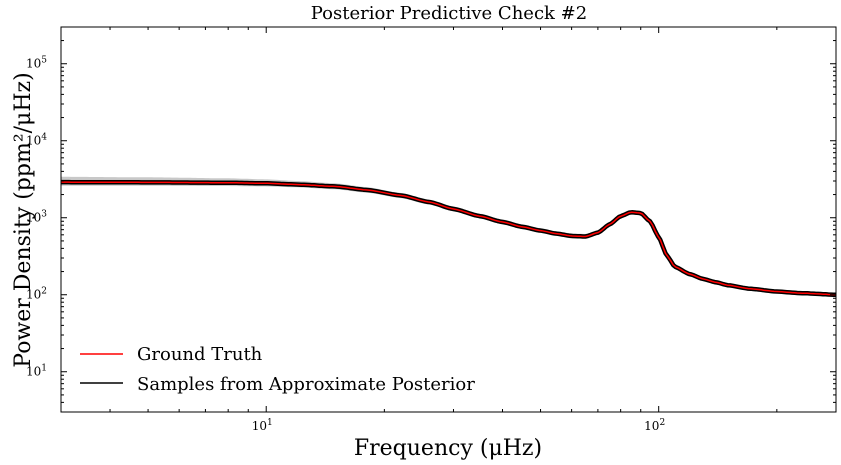  What do you see at coordinates (44, 215) in the screenshot?
I see `y-tick-label-exponent: 3` at bounding box center [44, 215].